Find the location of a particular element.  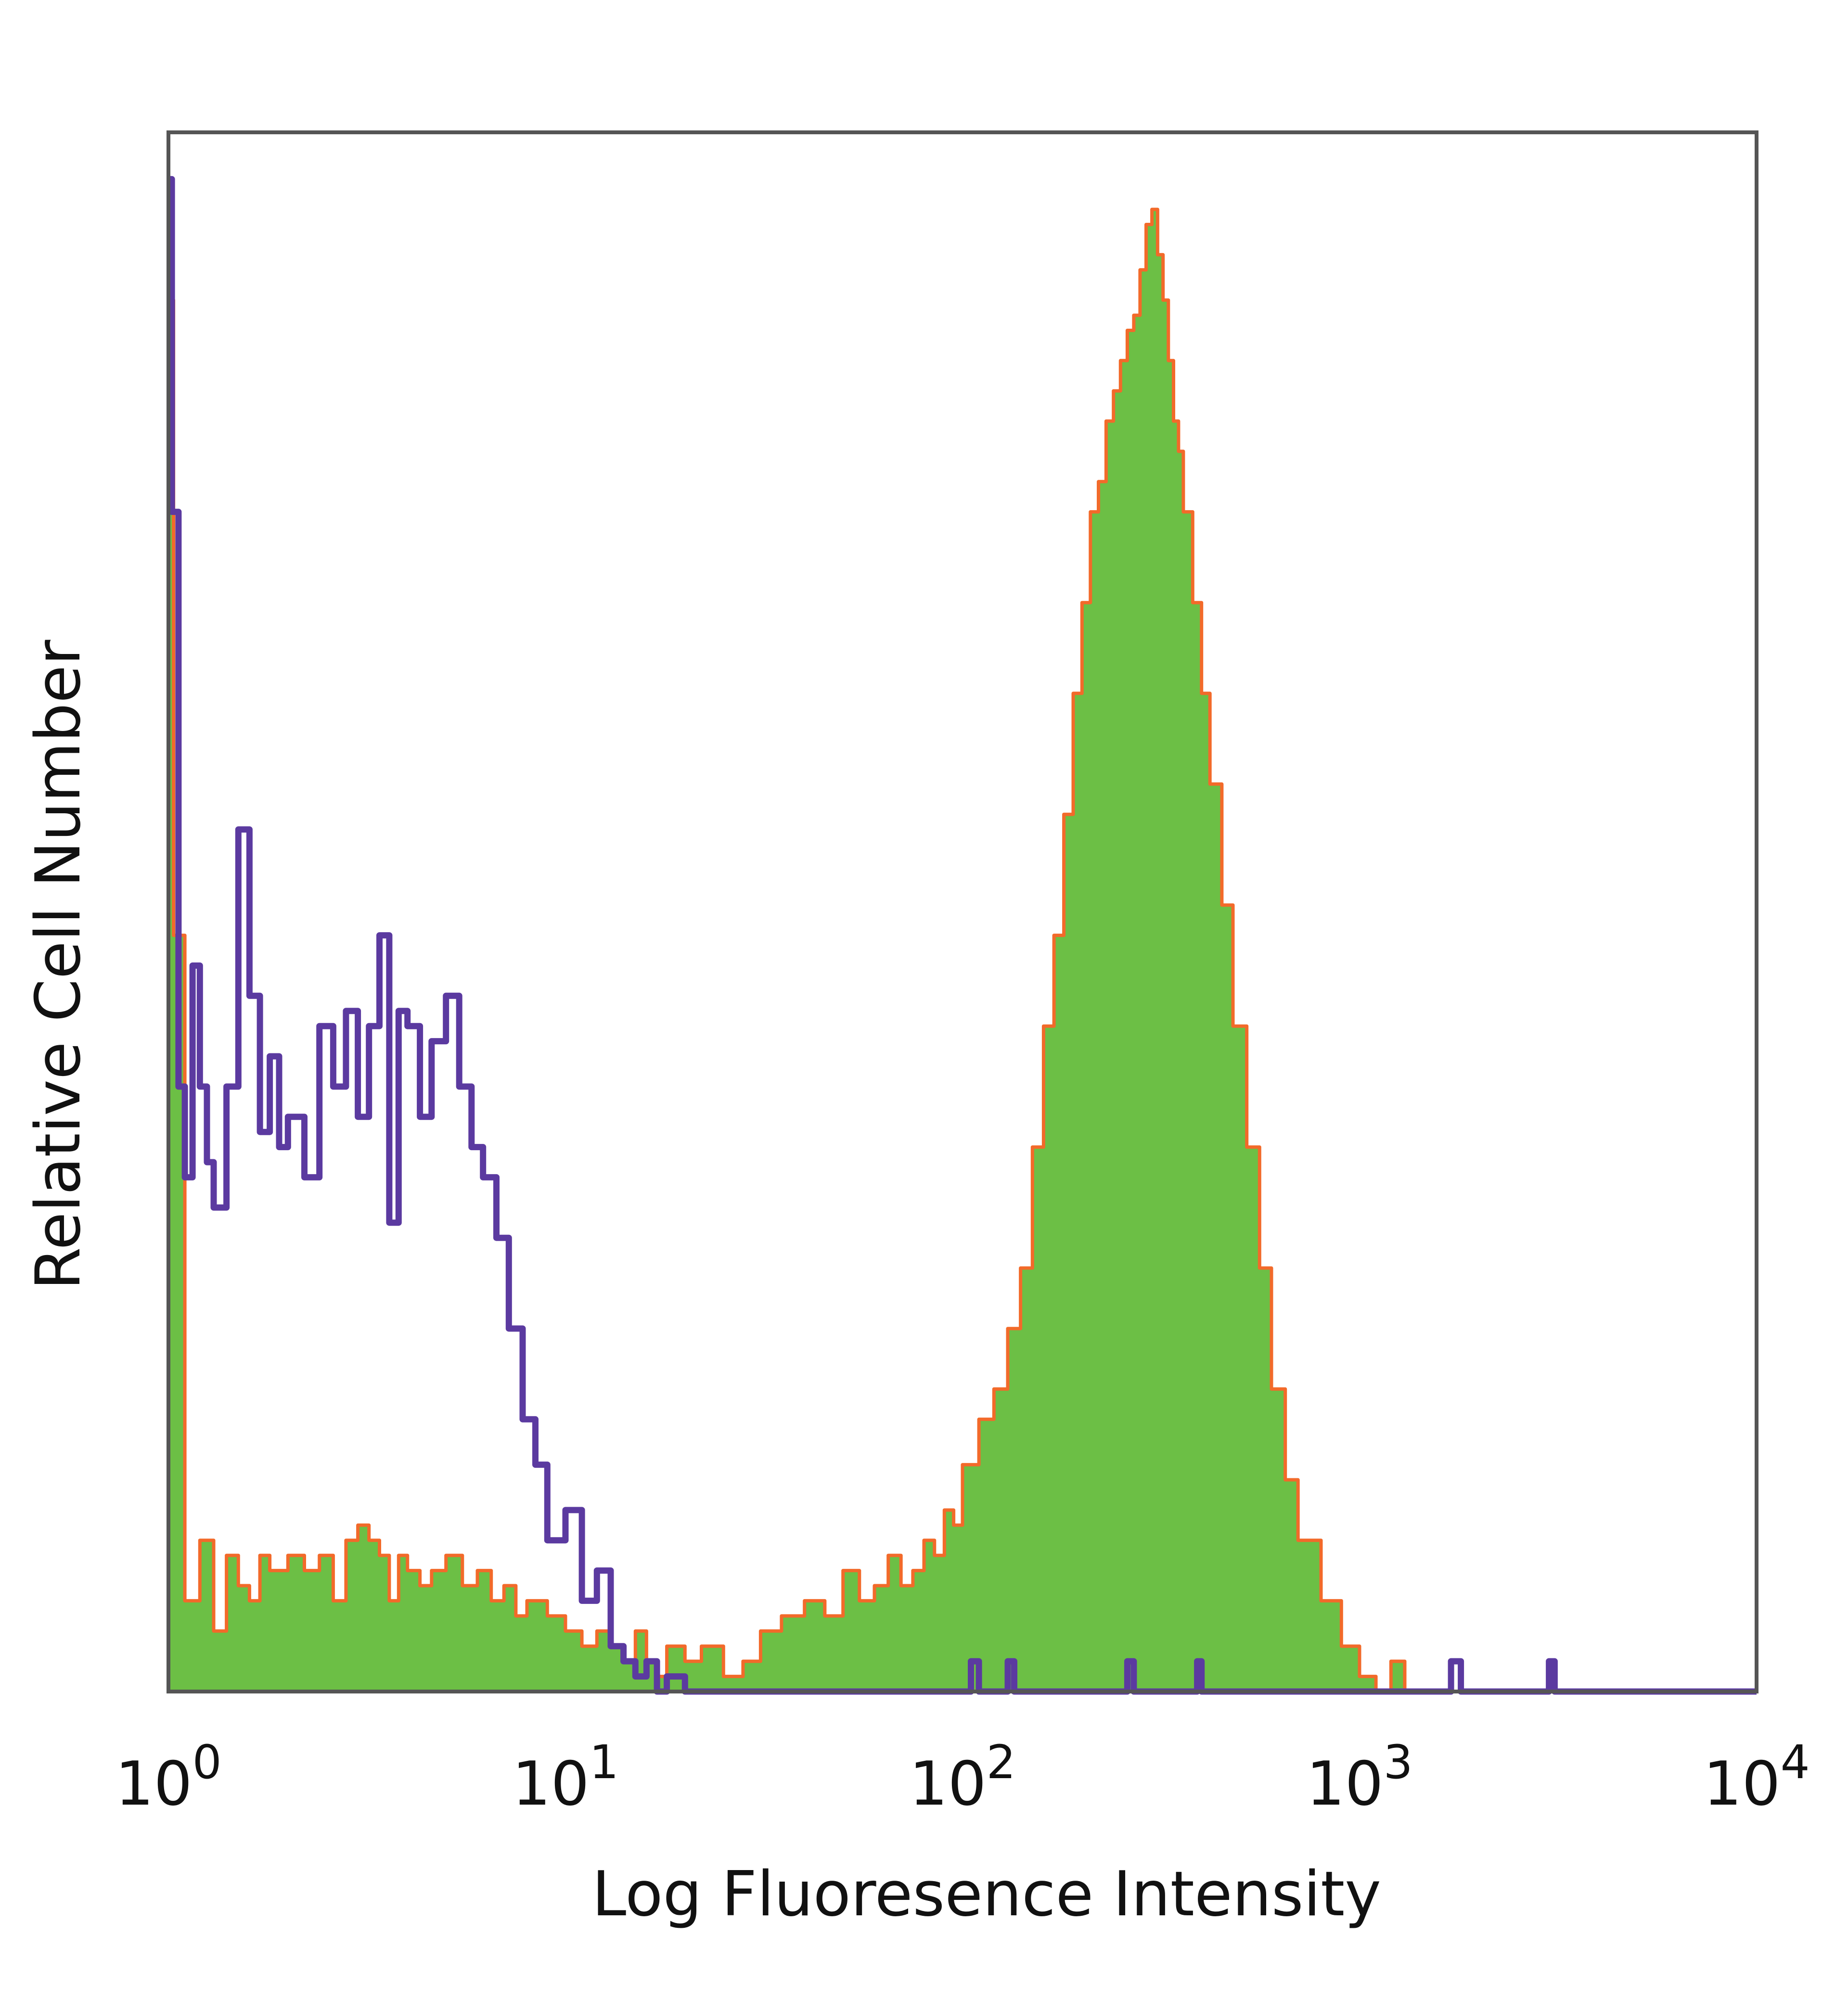

x-tick-labels: 10⁰ 10¹ 10² 10³ 10⁴ is located at coordinates (962, 1777).